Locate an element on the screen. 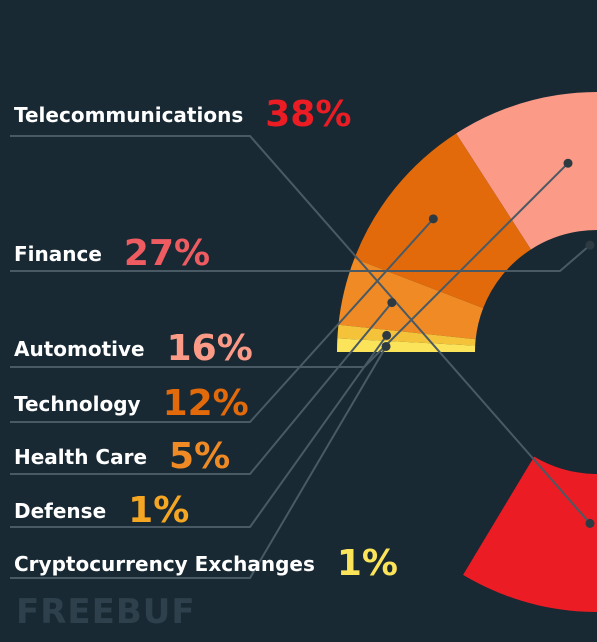 The width and height of the screenshot is (597, 642). slice-automotive is located at coordinates (526, 171).